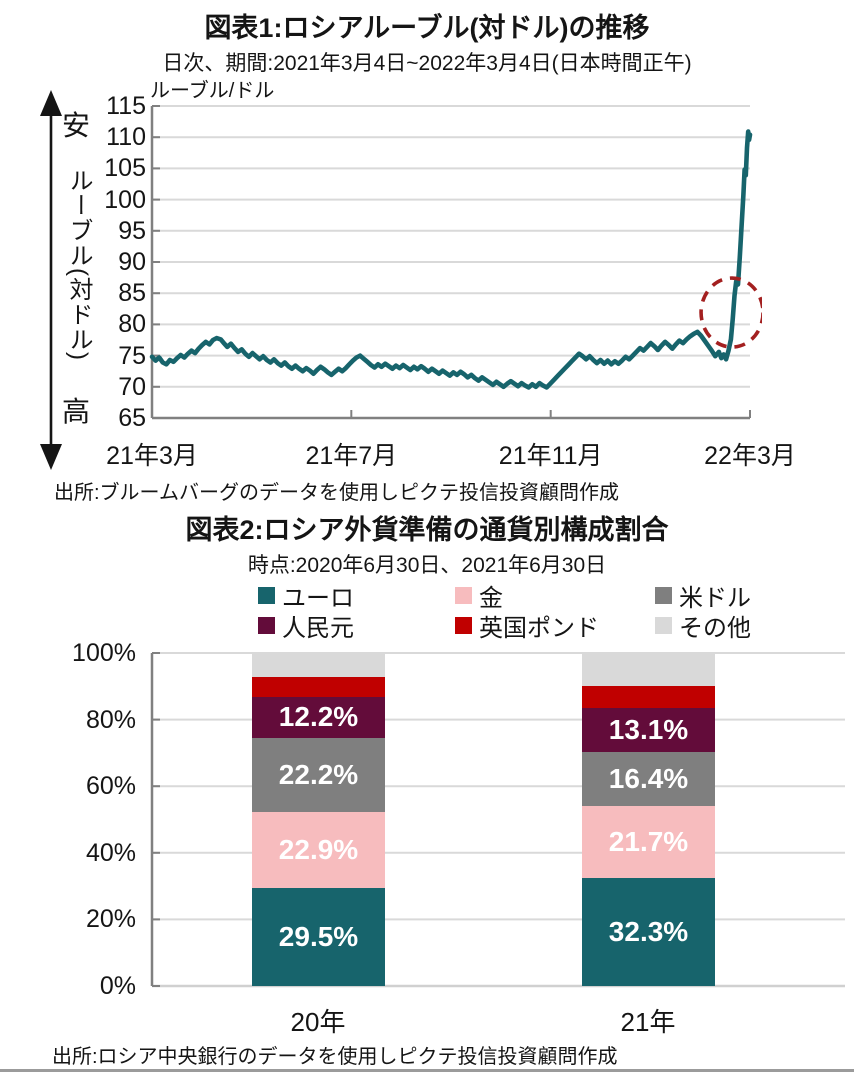 This screenshot has height=1072, width=854. What do you see at coordinates (427, 28) in the screenshot?
I see `figure1-title: 図表1:ロシアルーブル(対ドル)の推移` at bounding box center [427, 28].